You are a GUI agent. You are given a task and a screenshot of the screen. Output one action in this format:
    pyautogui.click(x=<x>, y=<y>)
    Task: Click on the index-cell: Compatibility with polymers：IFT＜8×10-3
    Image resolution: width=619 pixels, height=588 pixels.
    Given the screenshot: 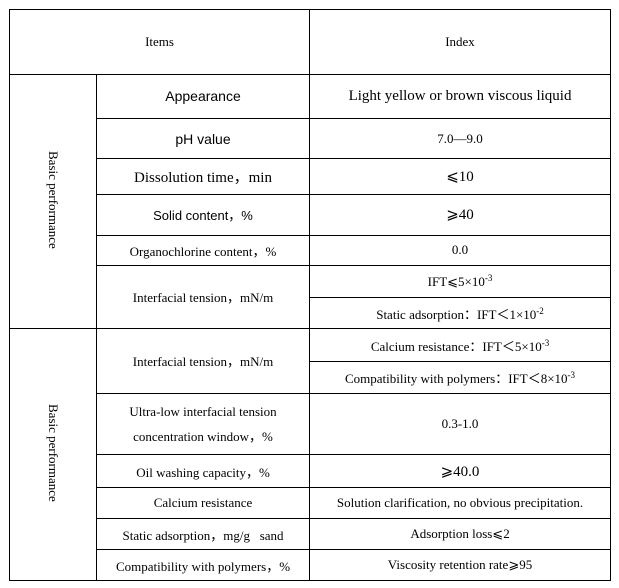 What is the action you would take?
    pyautogui.click(x=460, y=377)
    